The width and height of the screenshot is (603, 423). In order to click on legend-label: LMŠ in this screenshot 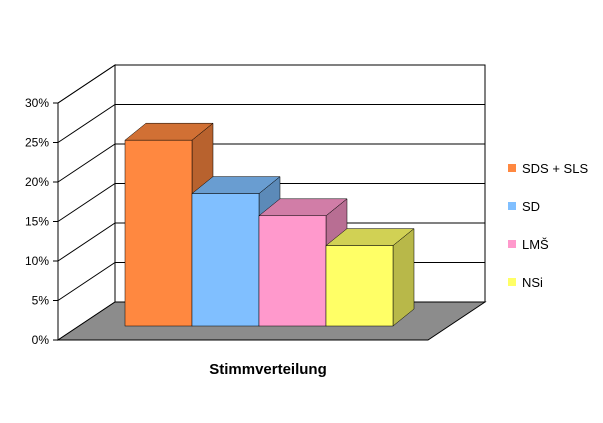, I will do `click(535, 244)`.